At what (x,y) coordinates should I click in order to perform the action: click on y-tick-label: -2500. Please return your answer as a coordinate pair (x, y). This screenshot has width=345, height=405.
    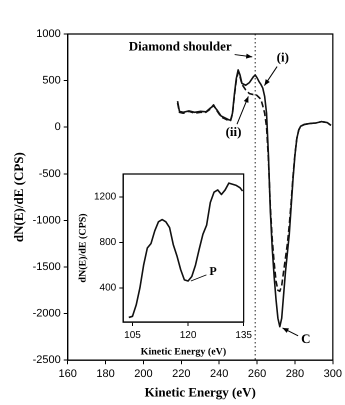
    Looking at the image, I should click on (46, 360).